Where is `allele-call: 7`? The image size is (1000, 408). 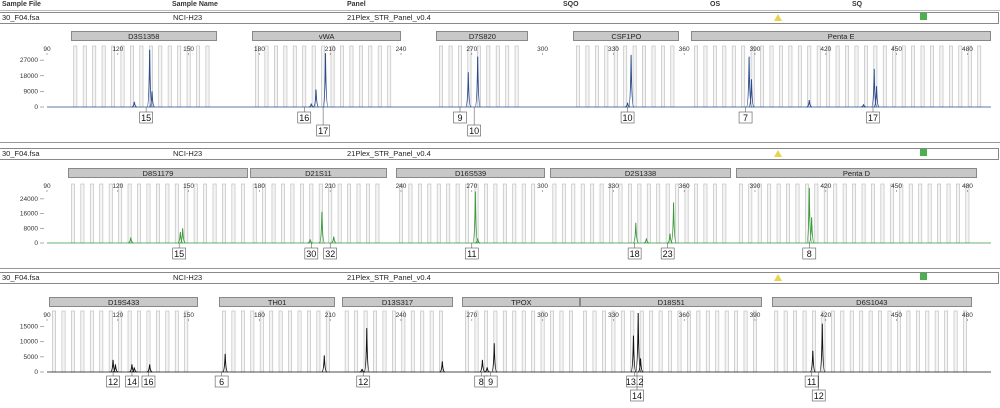 allele-call: 7 is located at coordinates (745, 118).